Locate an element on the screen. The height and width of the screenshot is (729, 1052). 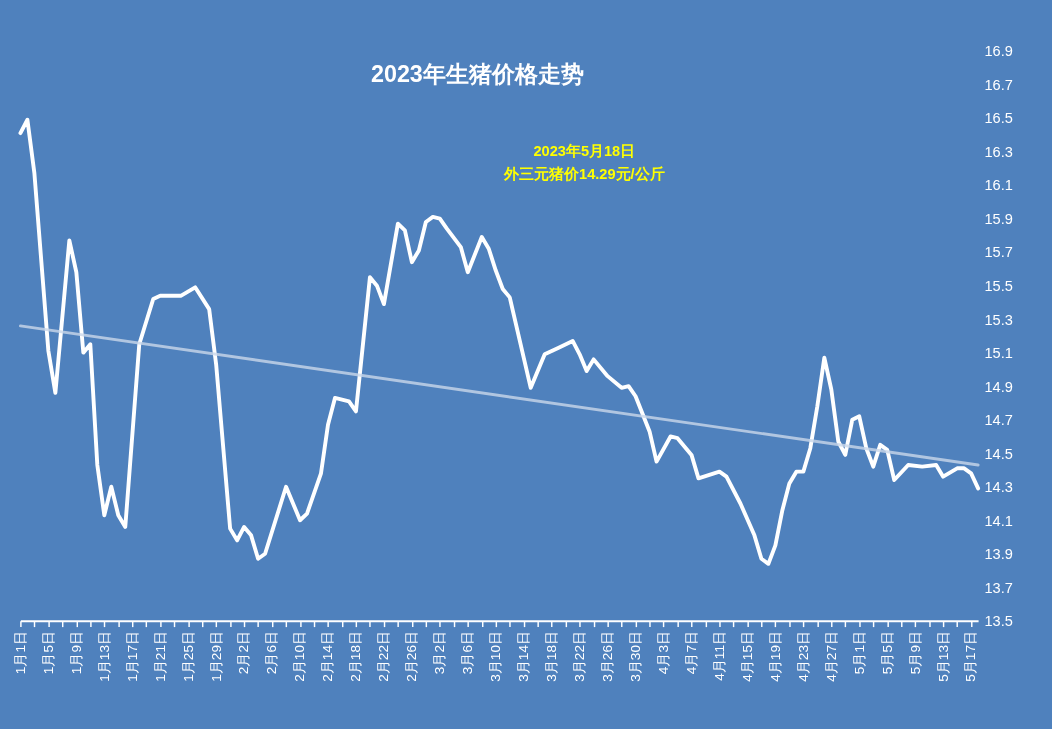
x-tick-label: 1月25日 is located at coordinates (188, 656).